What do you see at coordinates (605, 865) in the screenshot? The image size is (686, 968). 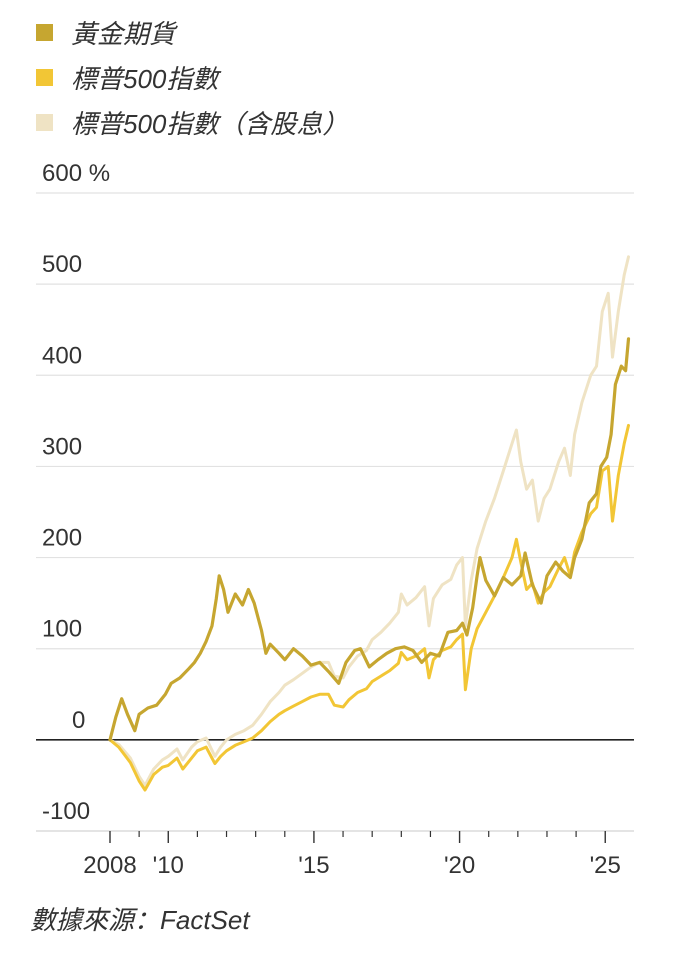 I see `x-tick-label: '25` at bounding box center [605, 865].